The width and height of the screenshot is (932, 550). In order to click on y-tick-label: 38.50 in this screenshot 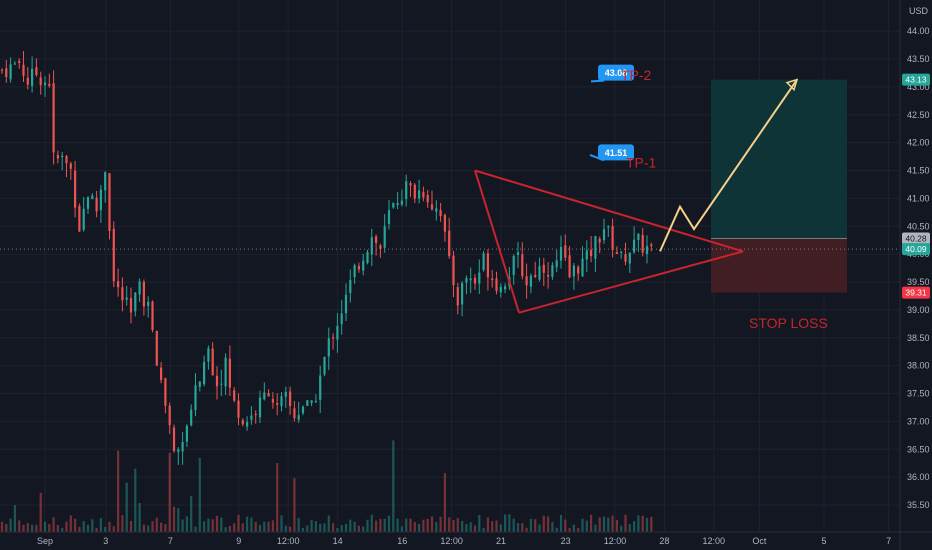, I will do `click(918, 338)`.